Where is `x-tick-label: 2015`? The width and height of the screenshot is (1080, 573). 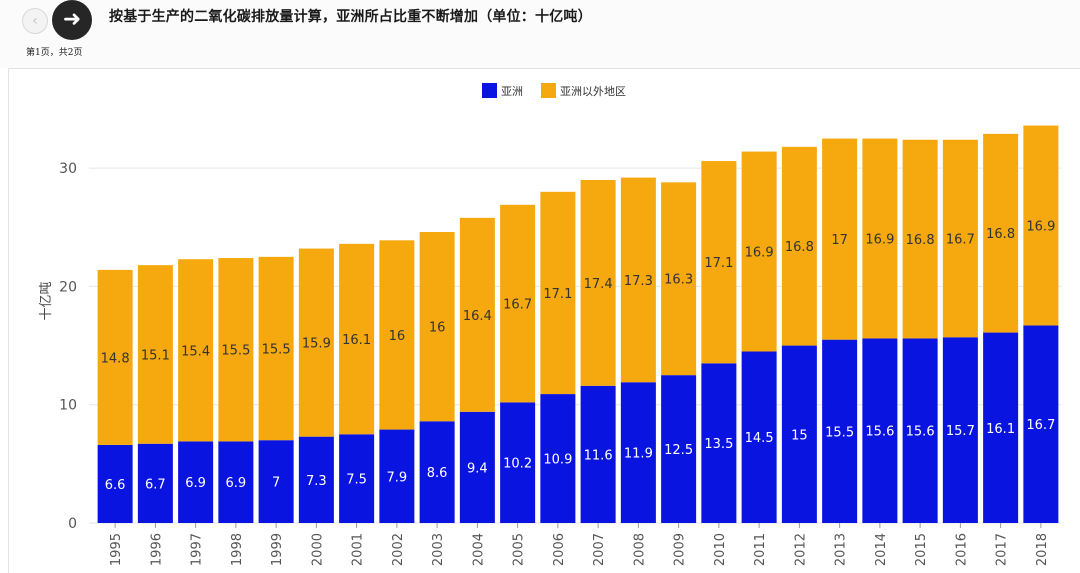
x-tick-label: 2015 is located at coordinates (921, 549).